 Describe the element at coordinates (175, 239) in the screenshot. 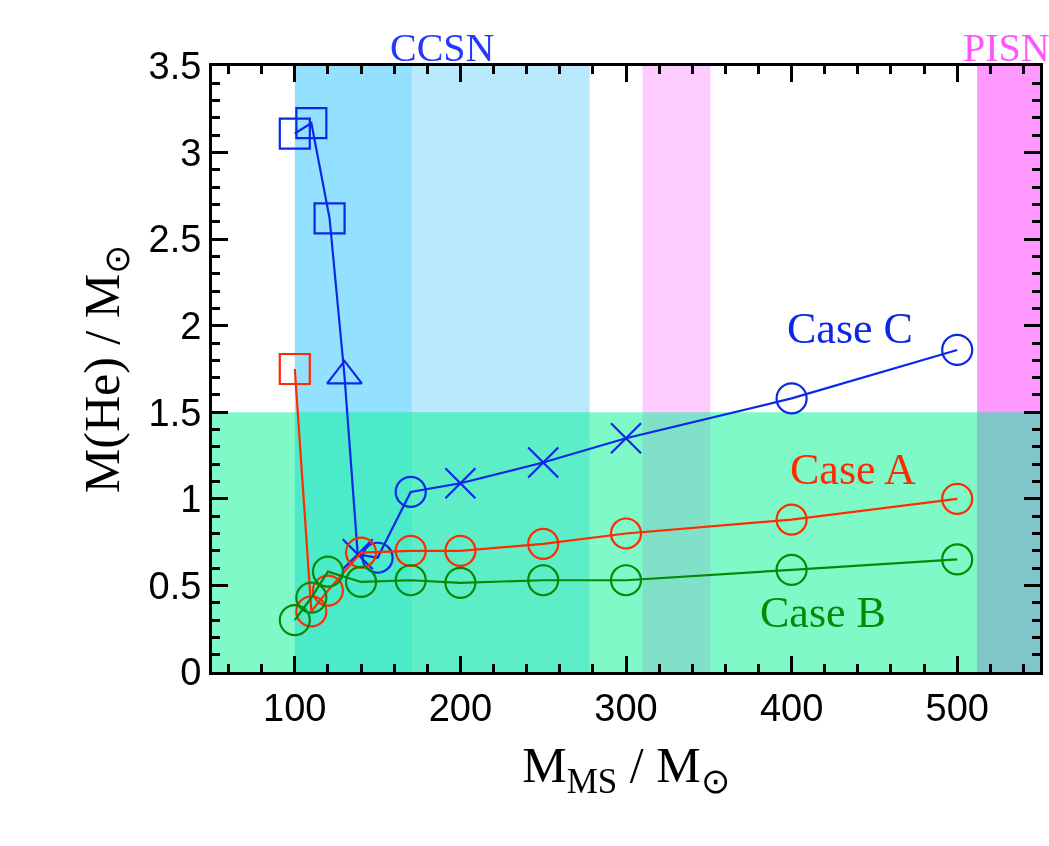

I see `y-tick-label: 2.5` at that location.